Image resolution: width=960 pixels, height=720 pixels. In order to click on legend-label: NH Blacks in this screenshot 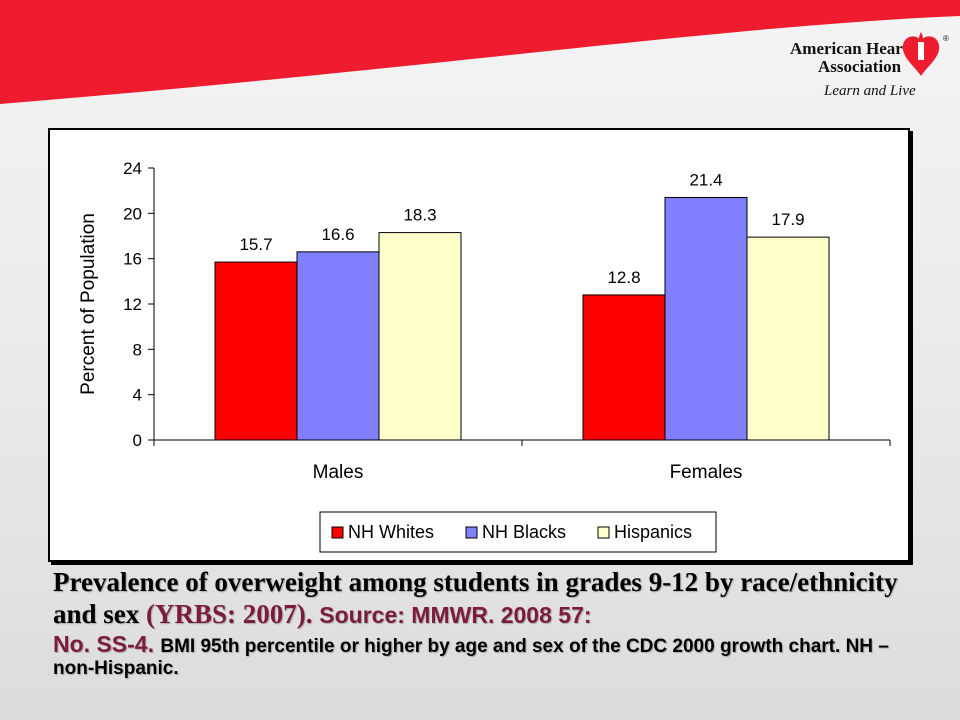, I will do `click(524, 532)`.